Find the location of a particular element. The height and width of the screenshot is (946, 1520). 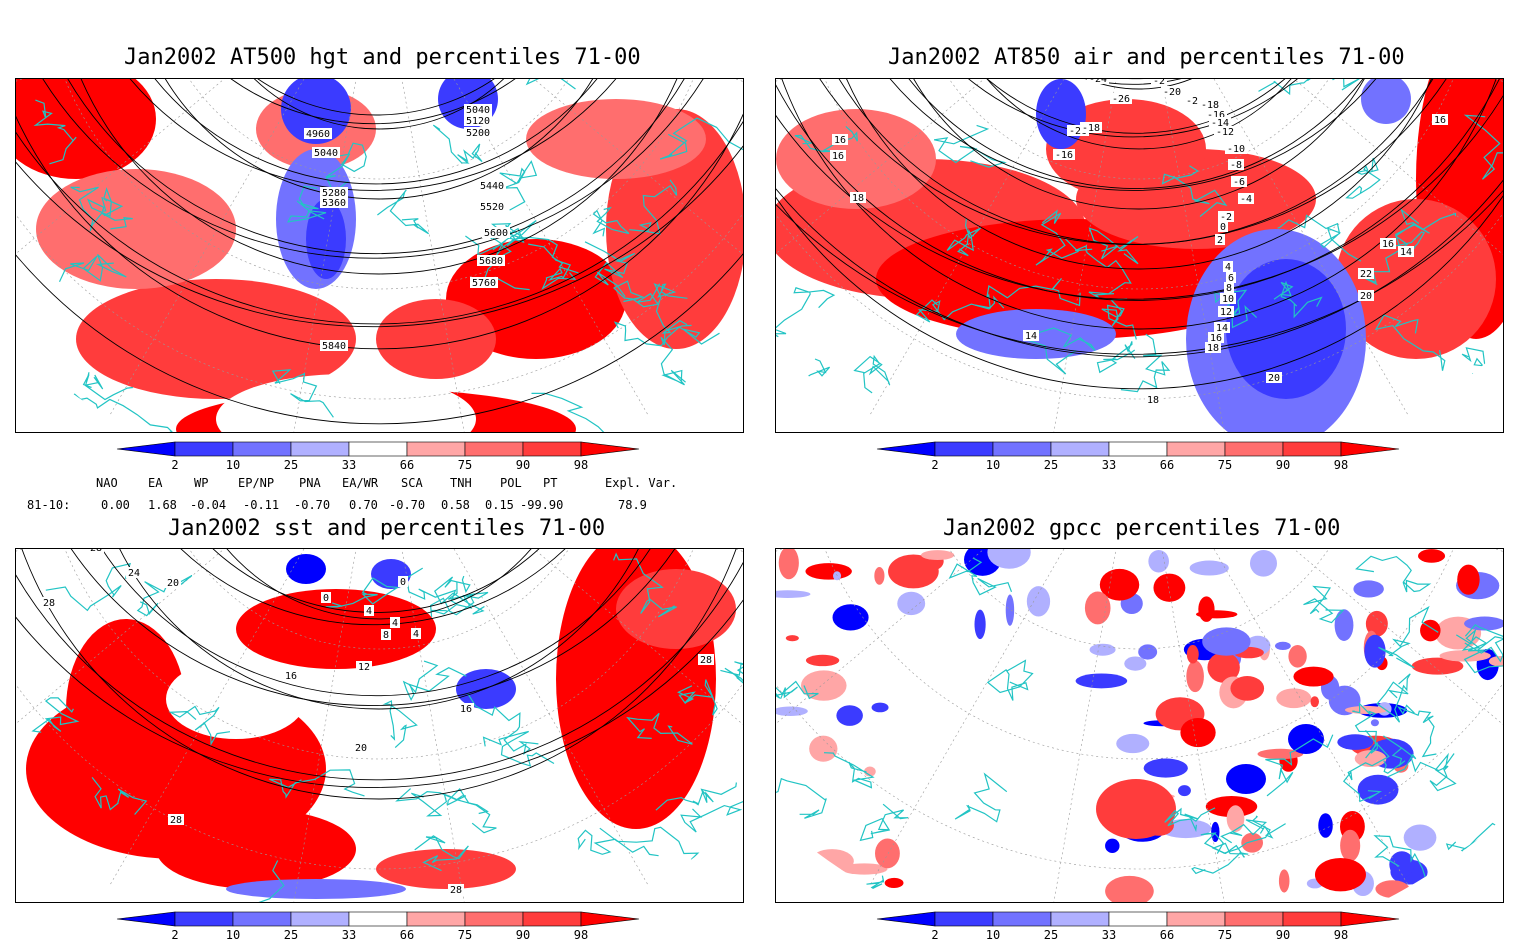

contour-label: 12 is located at coordinates (1226, 312).